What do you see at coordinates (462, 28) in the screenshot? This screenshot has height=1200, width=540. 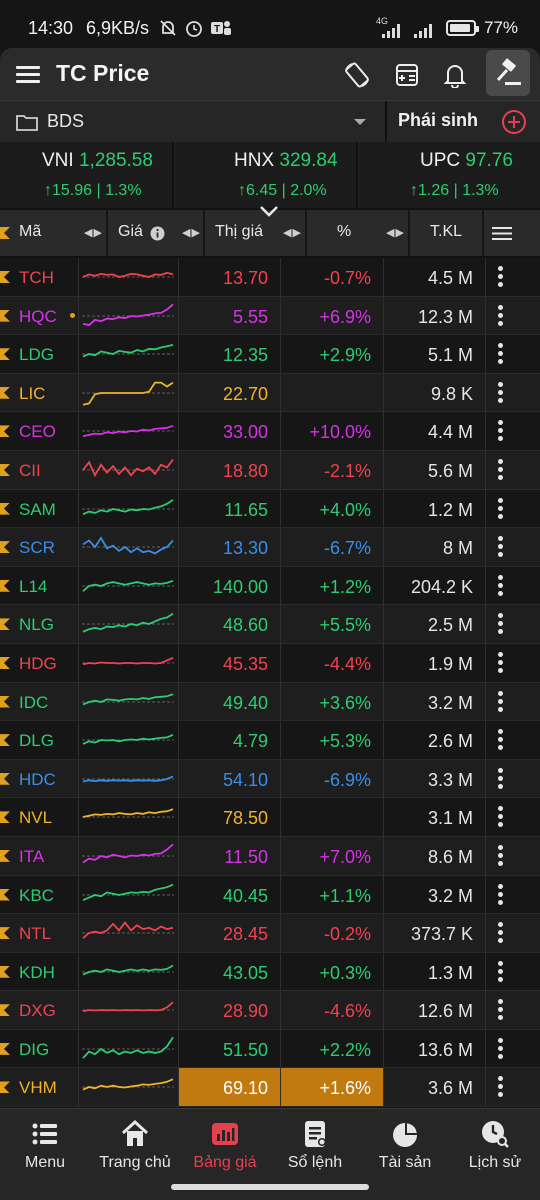 I see `battery-icon` at bounding box center [462, 28].